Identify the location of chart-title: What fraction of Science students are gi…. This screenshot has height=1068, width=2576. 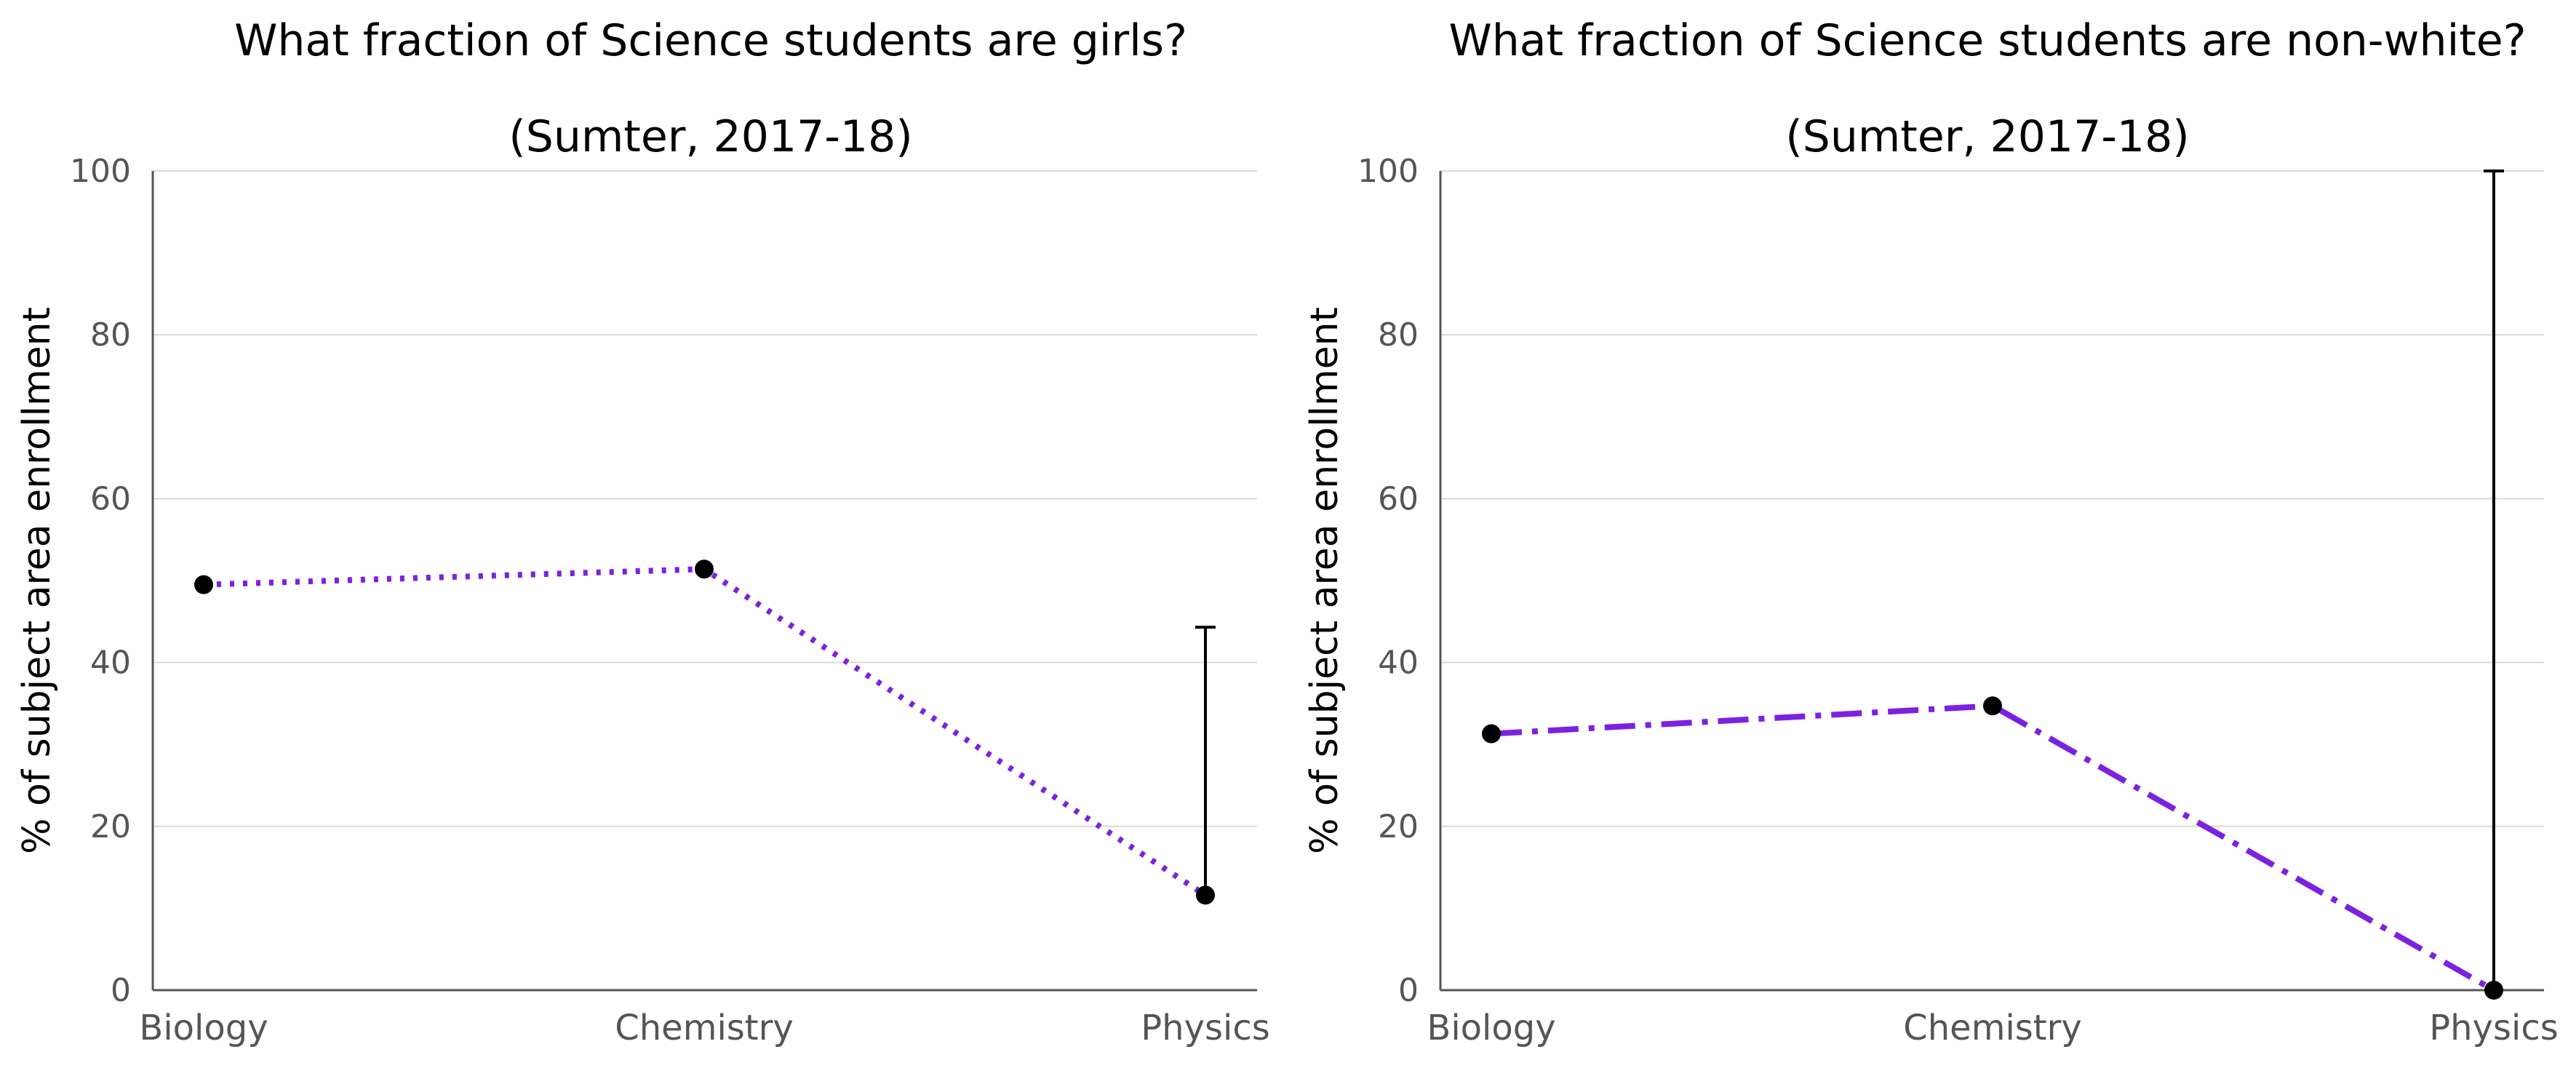
(710, 40).